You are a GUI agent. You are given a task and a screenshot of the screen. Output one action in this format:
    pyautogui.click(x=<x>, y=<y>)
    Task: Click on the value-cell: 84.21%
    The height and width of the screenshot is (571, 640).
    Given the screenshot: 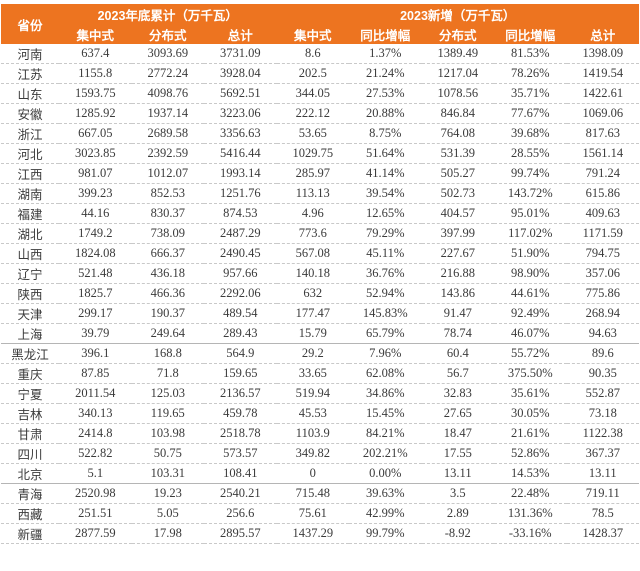 What is the action you would take?
    pyautogui.click(x=385, y=434)
    